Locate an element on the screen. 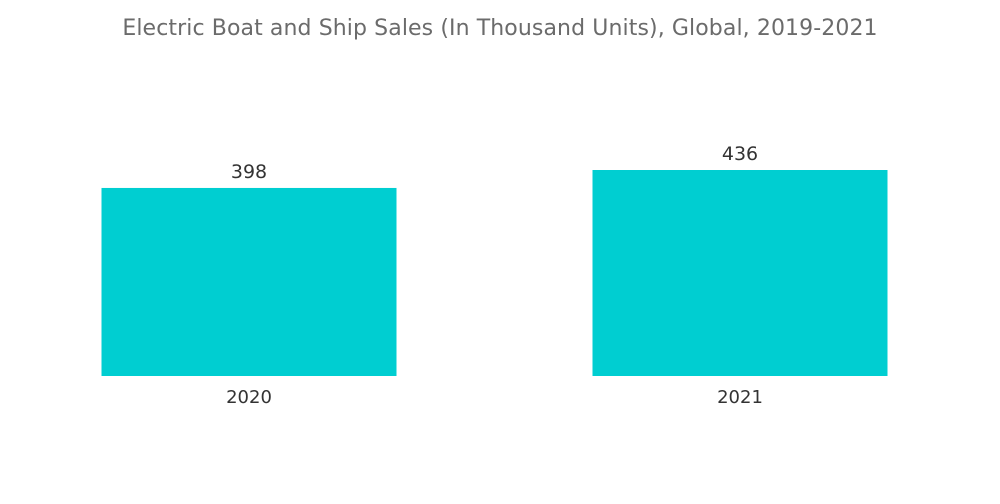 The image size is (1000, 504). data-label-2020: 398 is located at coordinates (249, 172).